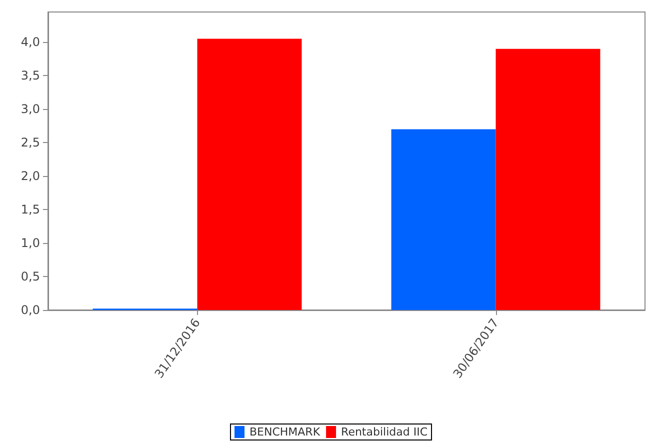 This screenshot has height=446, width=662. Describe the element at coordinates (30, 176) in the screenshot. I see `y-tick-label: 2,0` at that location.